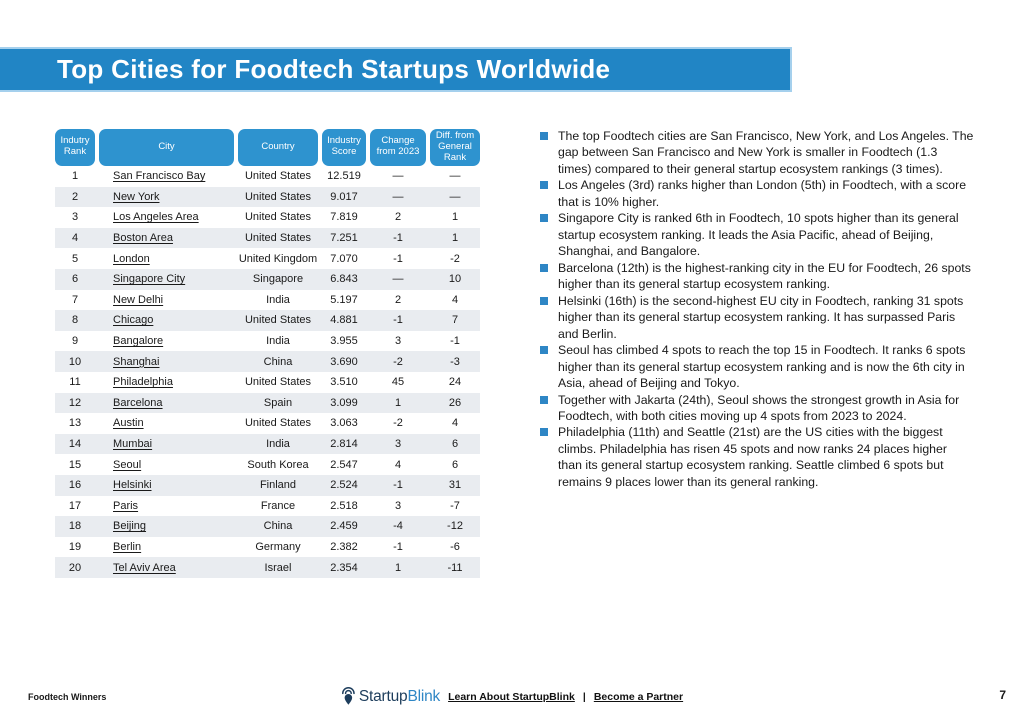 This screenshot has width=1024, height=724. Describe the element at coordinates (344, 320) in the screenshot. I see `score-cell: 4.881` at that location.